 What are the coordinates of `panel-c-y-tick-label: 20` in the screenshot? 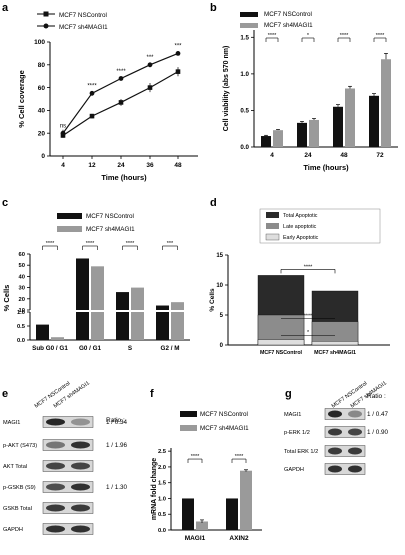 It's located at (22, 300).